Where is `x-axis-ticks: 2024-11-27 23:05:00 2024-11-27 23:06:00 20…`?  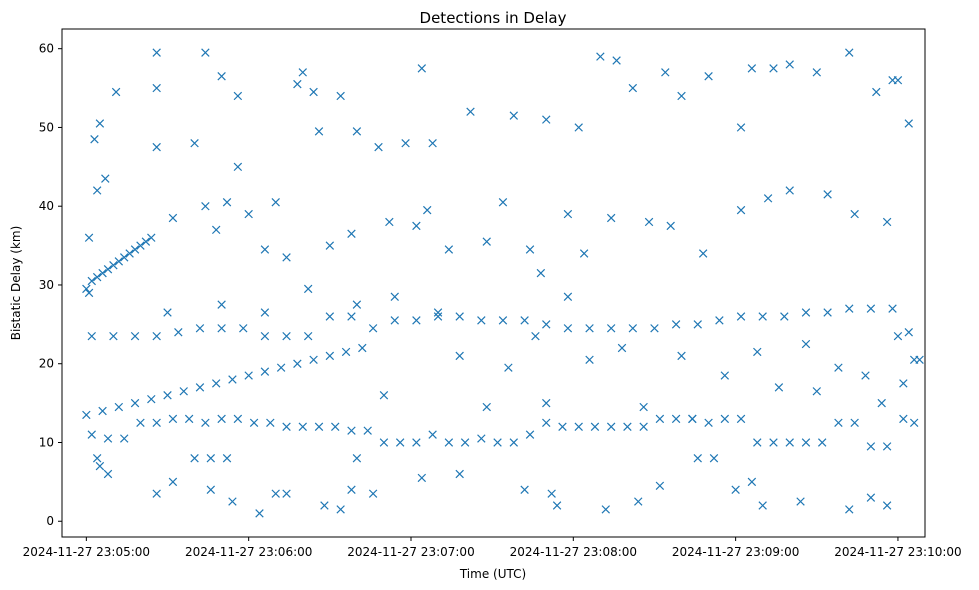
x-axis-ticks: 2024-11-27 23:05:00 2024-11-27 23:06:00 20… is located at coordinates (492, 548).